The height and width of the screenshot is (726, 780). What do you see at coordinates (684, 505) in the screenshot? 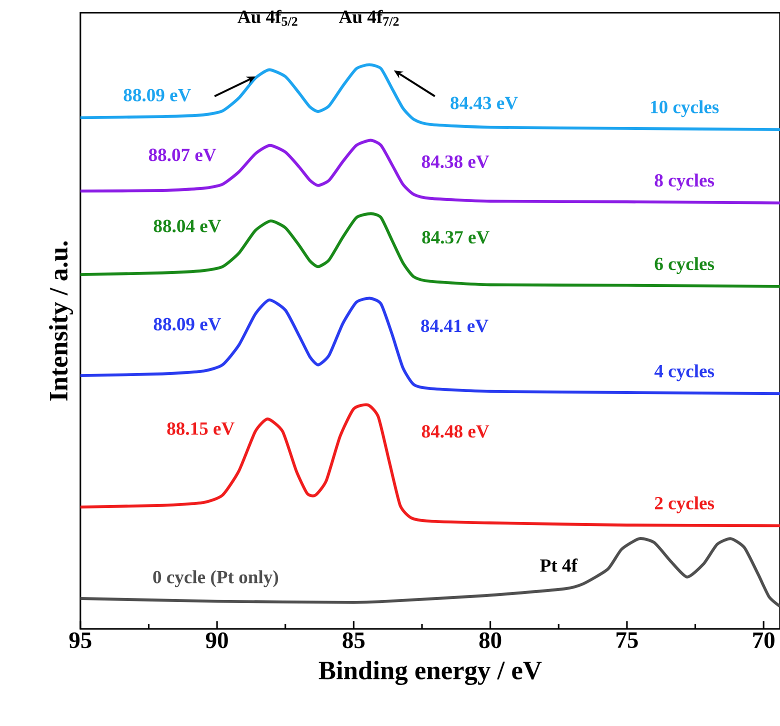
I see `series-label: 2 cycles` at bounding box center [684, 505].